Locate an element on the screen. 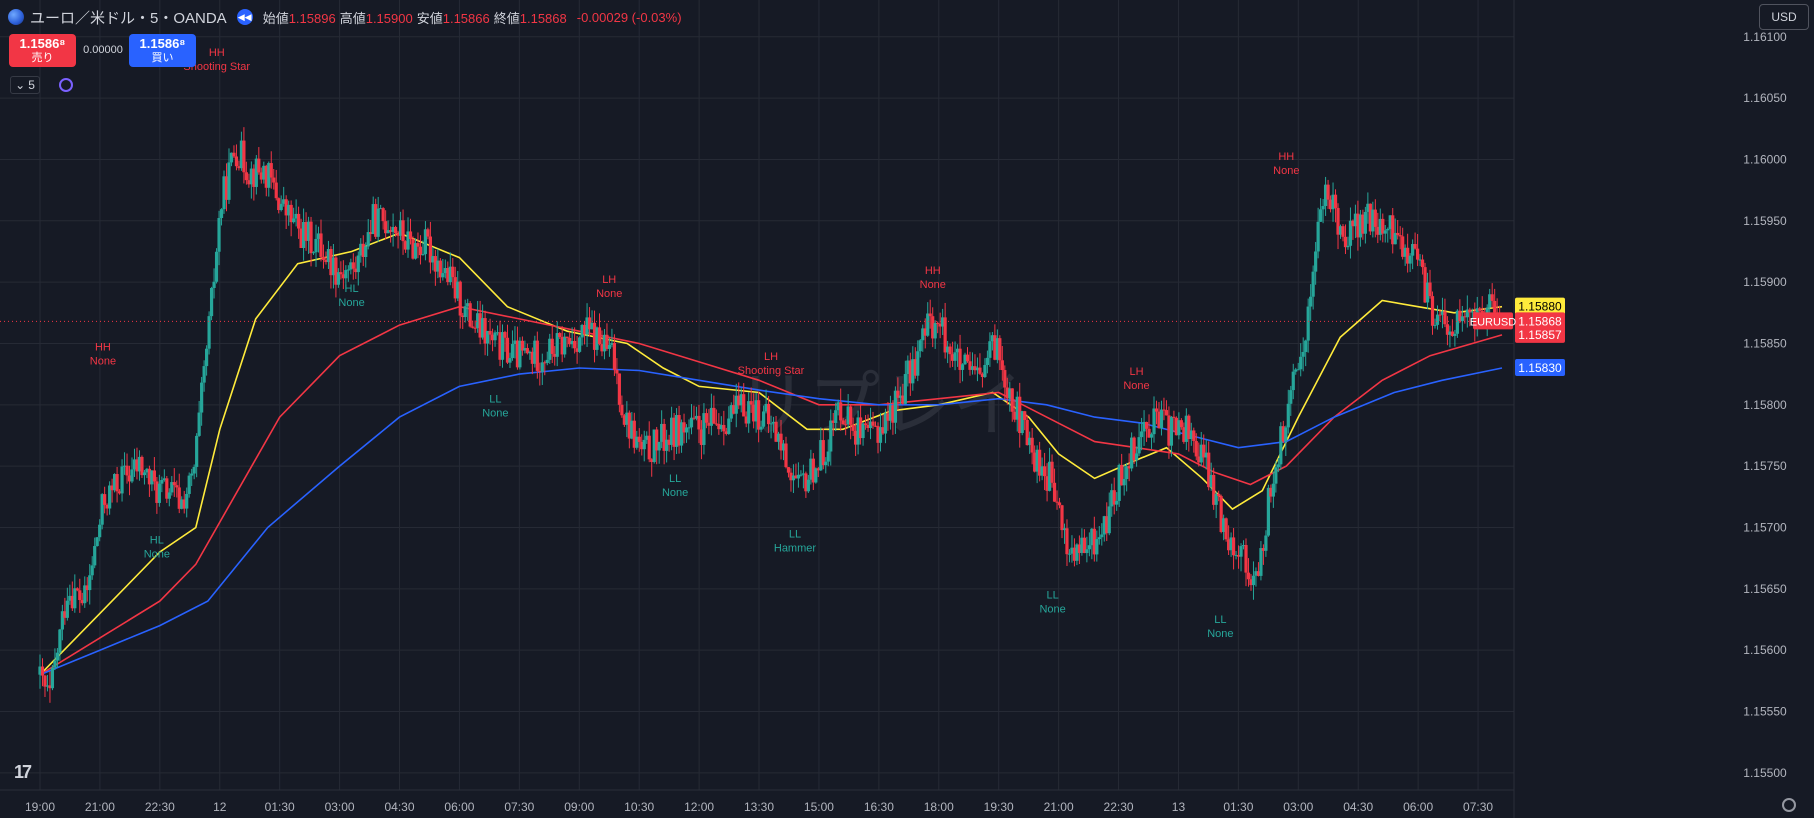  y-tick-label: 1.16100 is located at coordinates (1765, 37).